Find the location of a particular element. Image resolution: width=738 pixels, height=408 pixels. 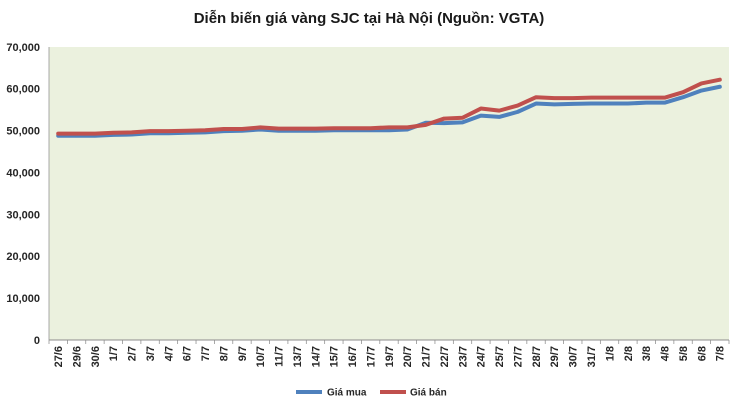

series-layer is located at coordinates (389, 107).